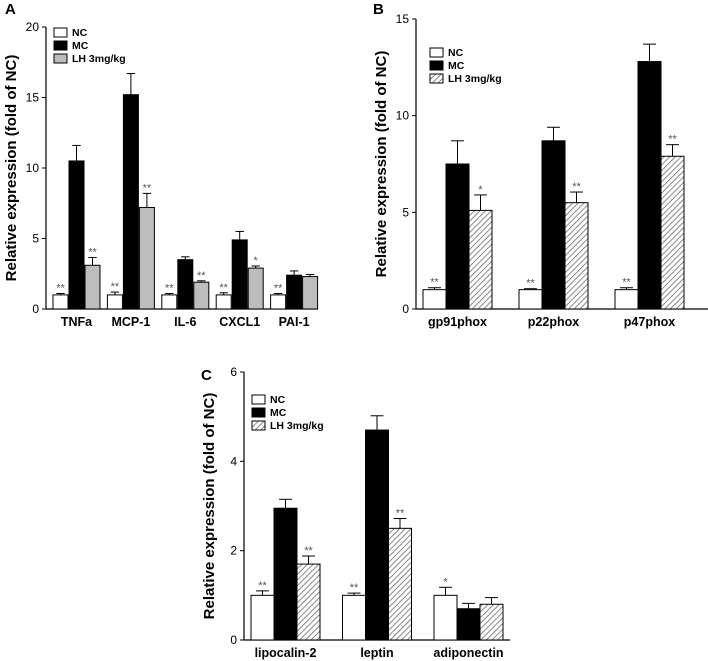 The image size is (708, 661). Describe the element at coordinates (457, 322) in the screenshot. I see `x-category-label: gp91phox` at that location.